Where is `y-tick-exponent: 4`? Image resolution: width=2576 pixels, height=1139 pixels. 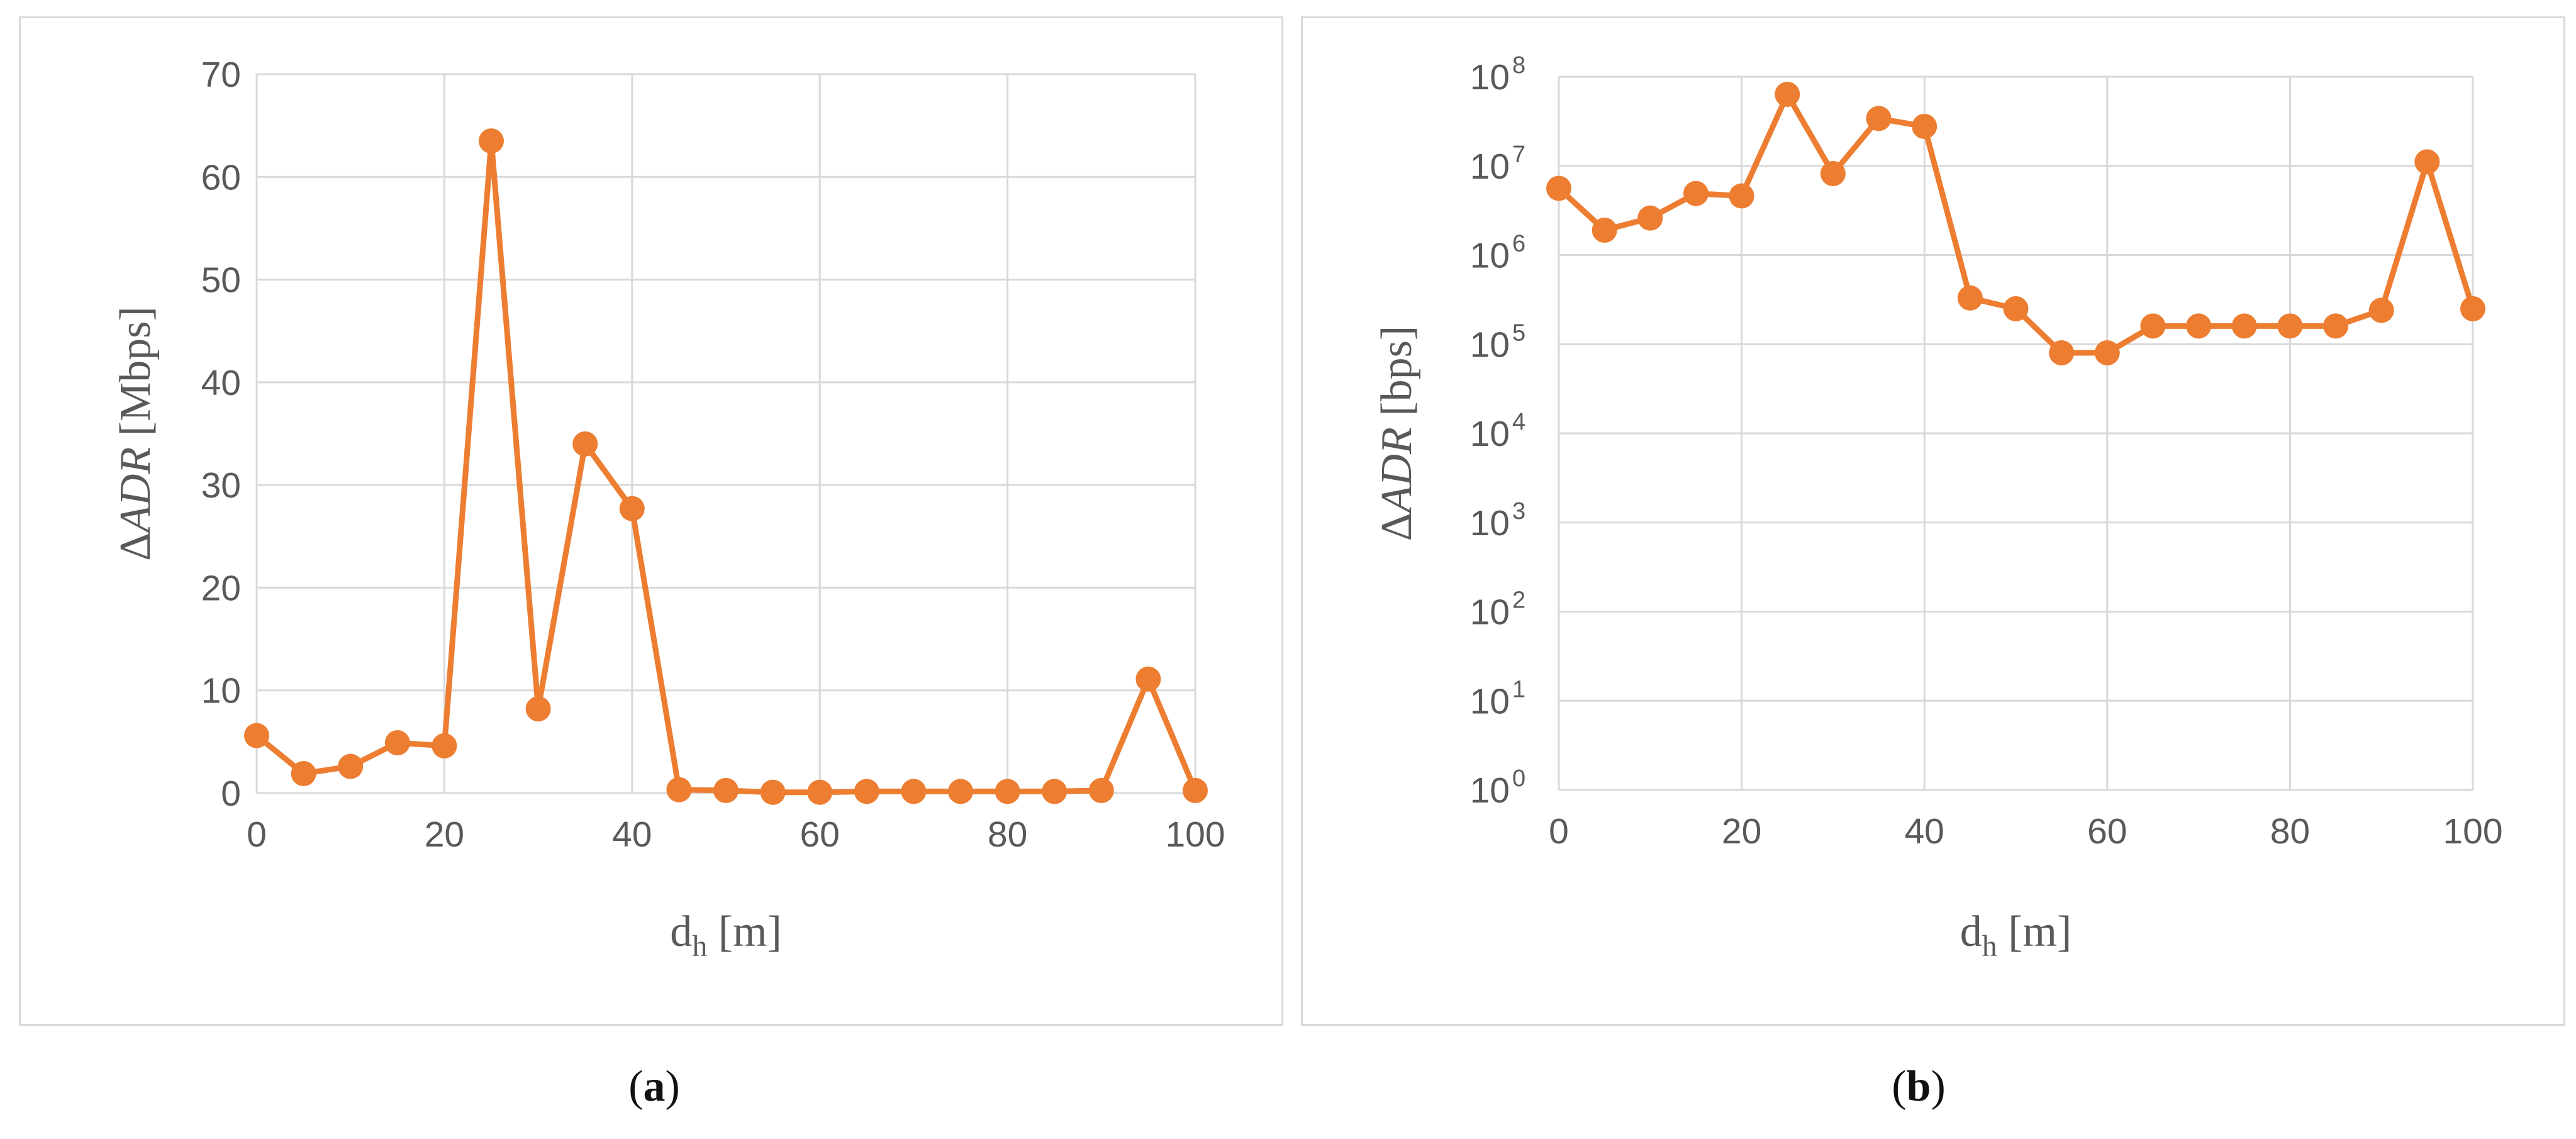
y-tick-exponent: 4 is located at coordinates (1519, 422).